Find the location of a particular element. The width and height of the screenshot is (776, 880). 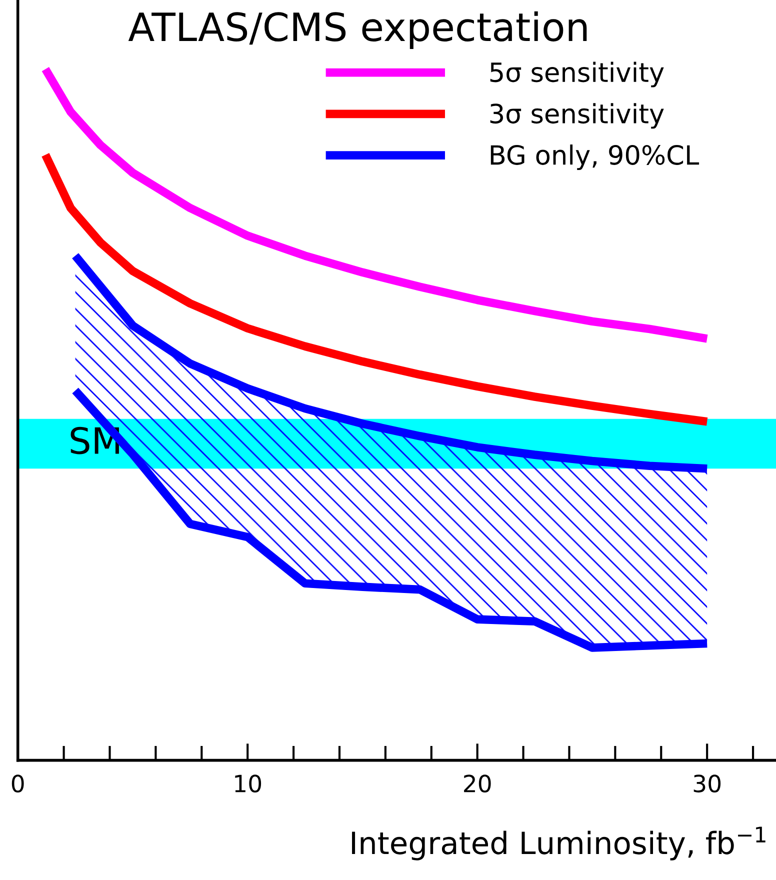

x-axis-title: Integrated Luminosity, fb$^{−1}$ is located at coordinates (559, 843).